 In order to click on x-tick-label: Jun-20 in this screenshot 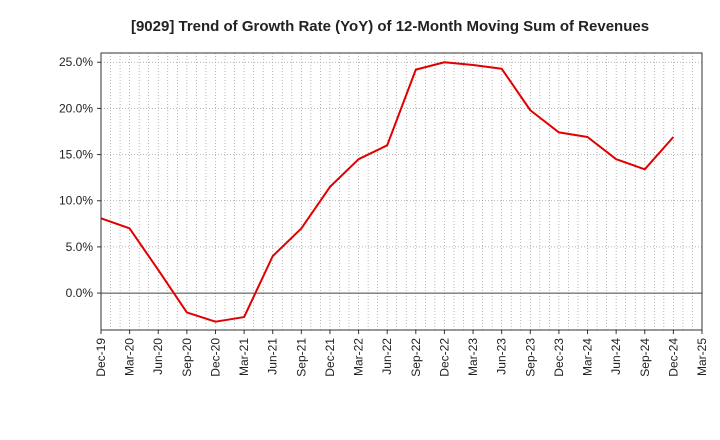, I will do `click(158, 356)`.